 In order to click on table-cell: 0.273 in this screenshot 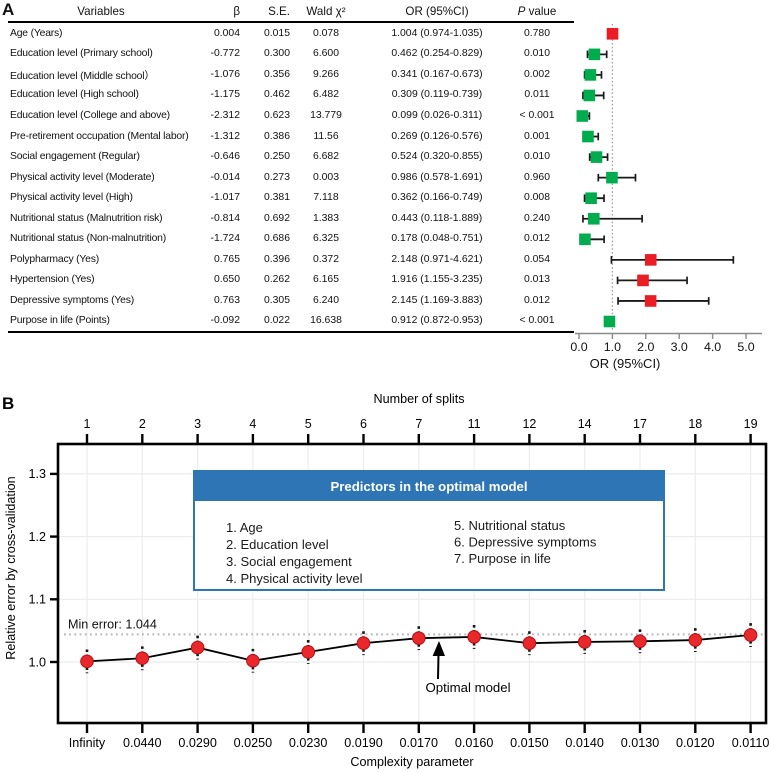, I will do `click(276, 177)`.